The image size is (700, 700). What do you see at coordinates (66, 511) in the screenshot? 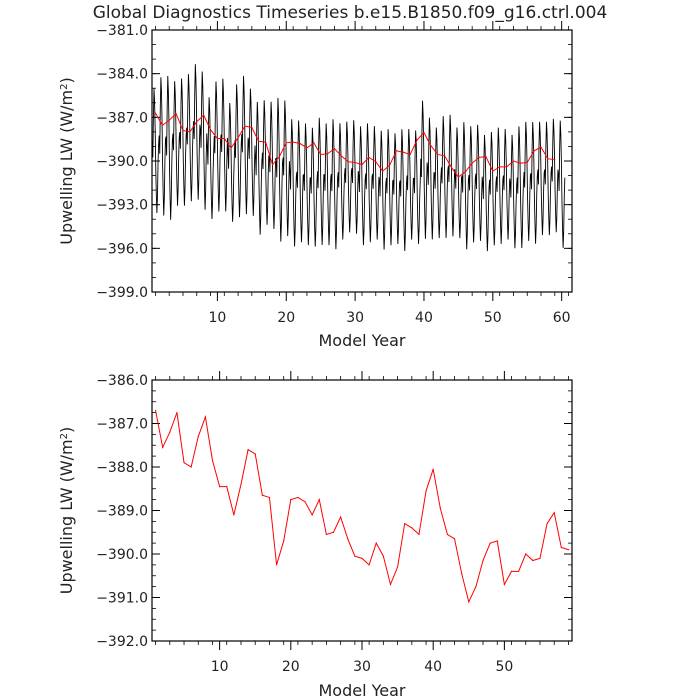
I see `y-axis-label: Upwelling LW (W/m2)` at bounding box center [66, 511].